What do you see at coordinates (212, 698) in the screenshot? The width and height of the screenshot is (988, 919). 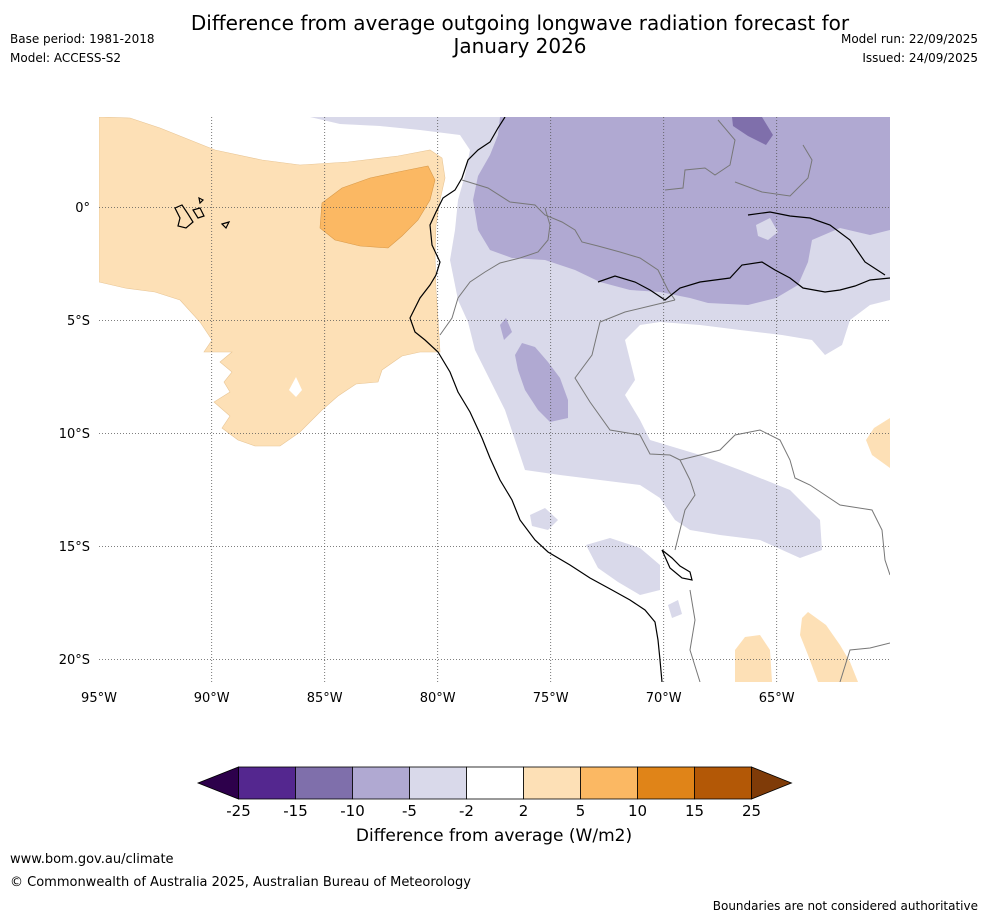 I see `lon-label-90w: 90°W` at bounding box center [212, 698].